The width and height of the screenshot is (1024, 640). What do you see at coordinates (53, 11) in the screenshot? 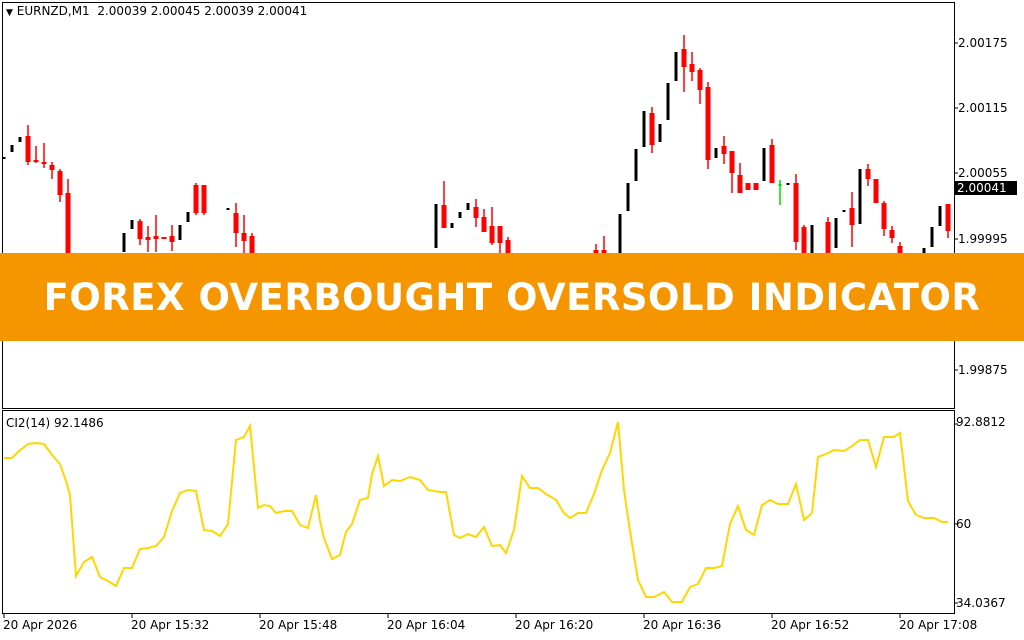
I see `symbol-timeframe: EURNZD,M1` at bounding box center [53, 11].